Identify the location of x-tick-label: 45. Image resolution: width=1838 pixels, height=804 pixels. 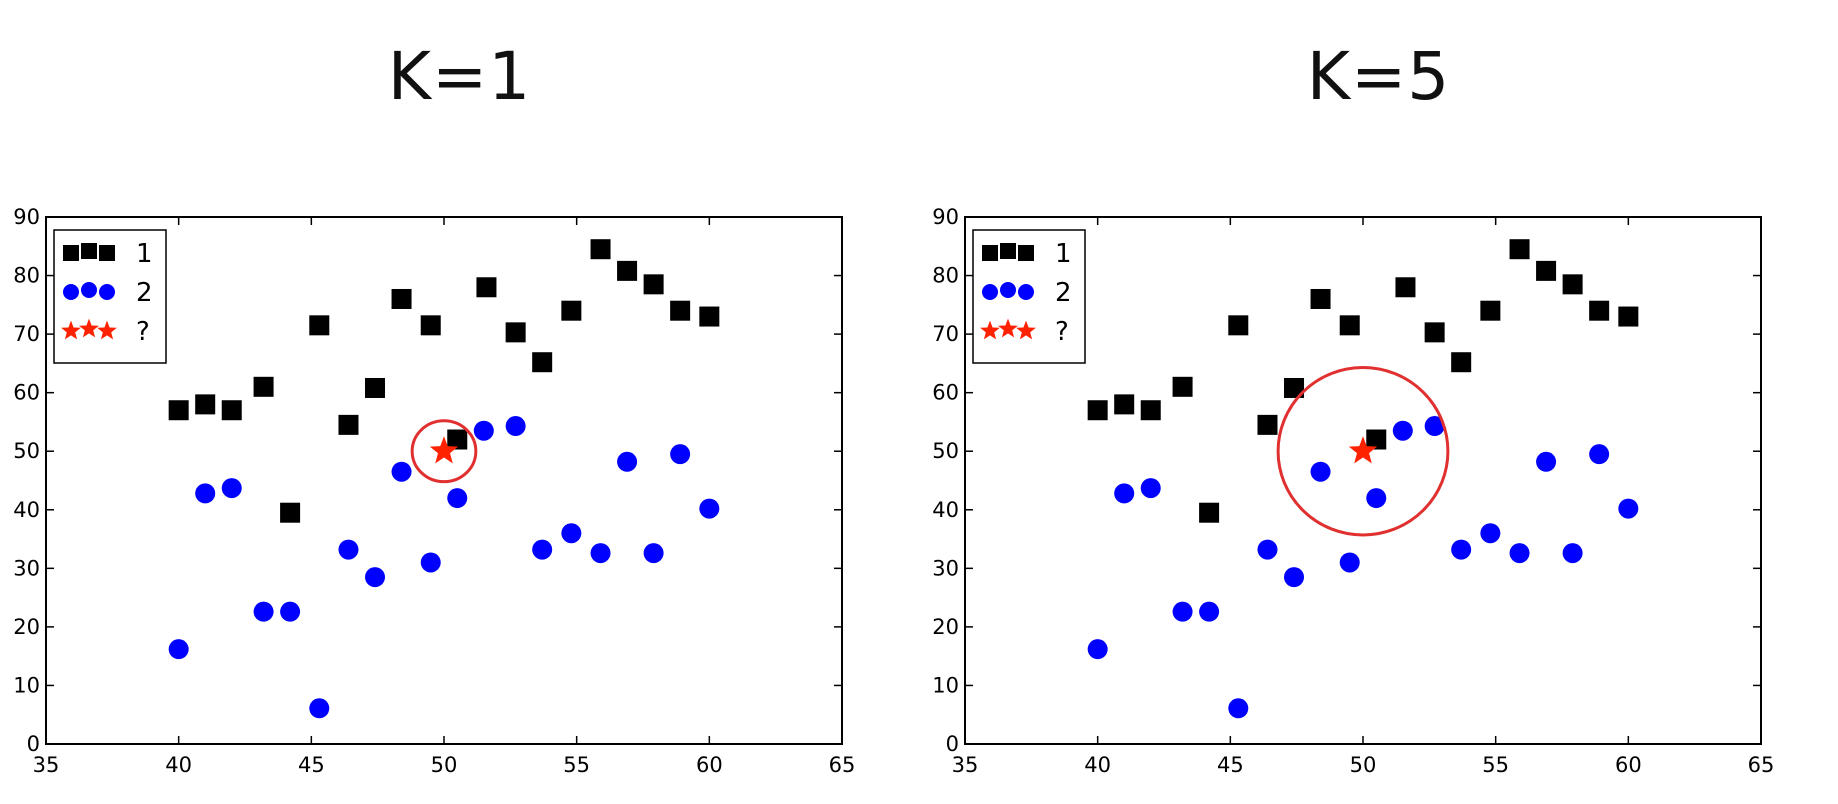
(1230, 765).